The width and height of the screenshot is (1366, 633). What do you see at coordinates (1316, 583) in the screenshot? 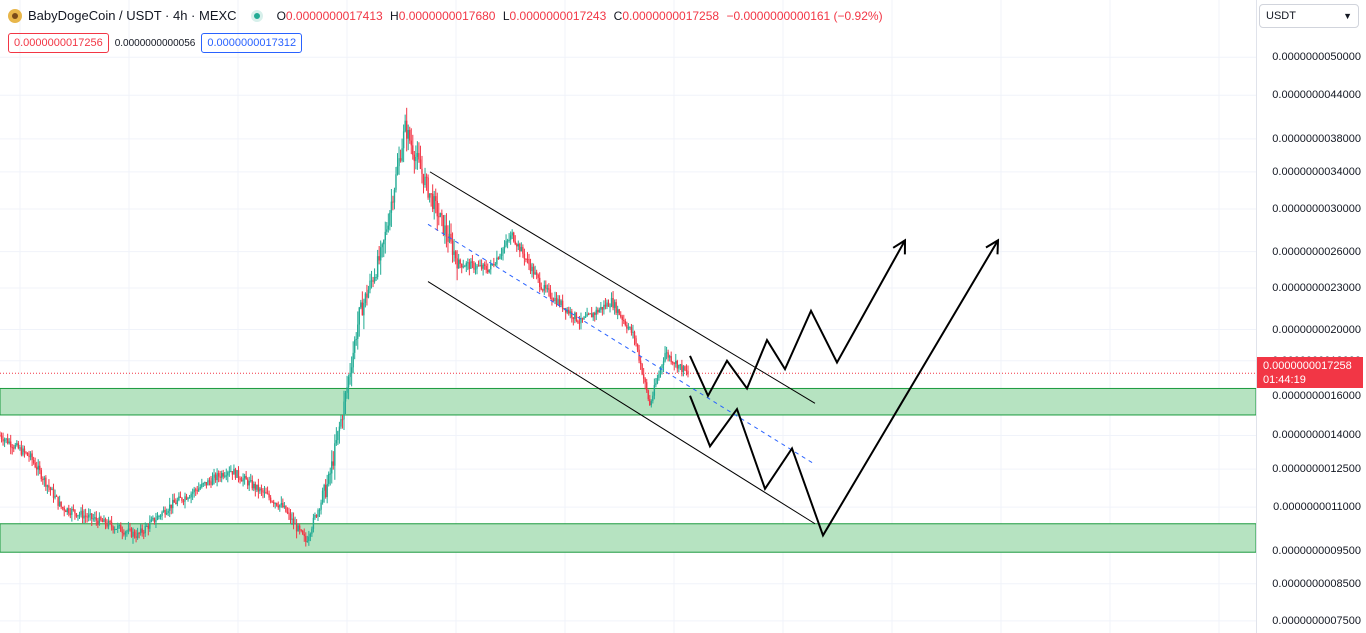
I see `axis-tick-label: 0.0000000008500` at bounding box center [1316, 583].